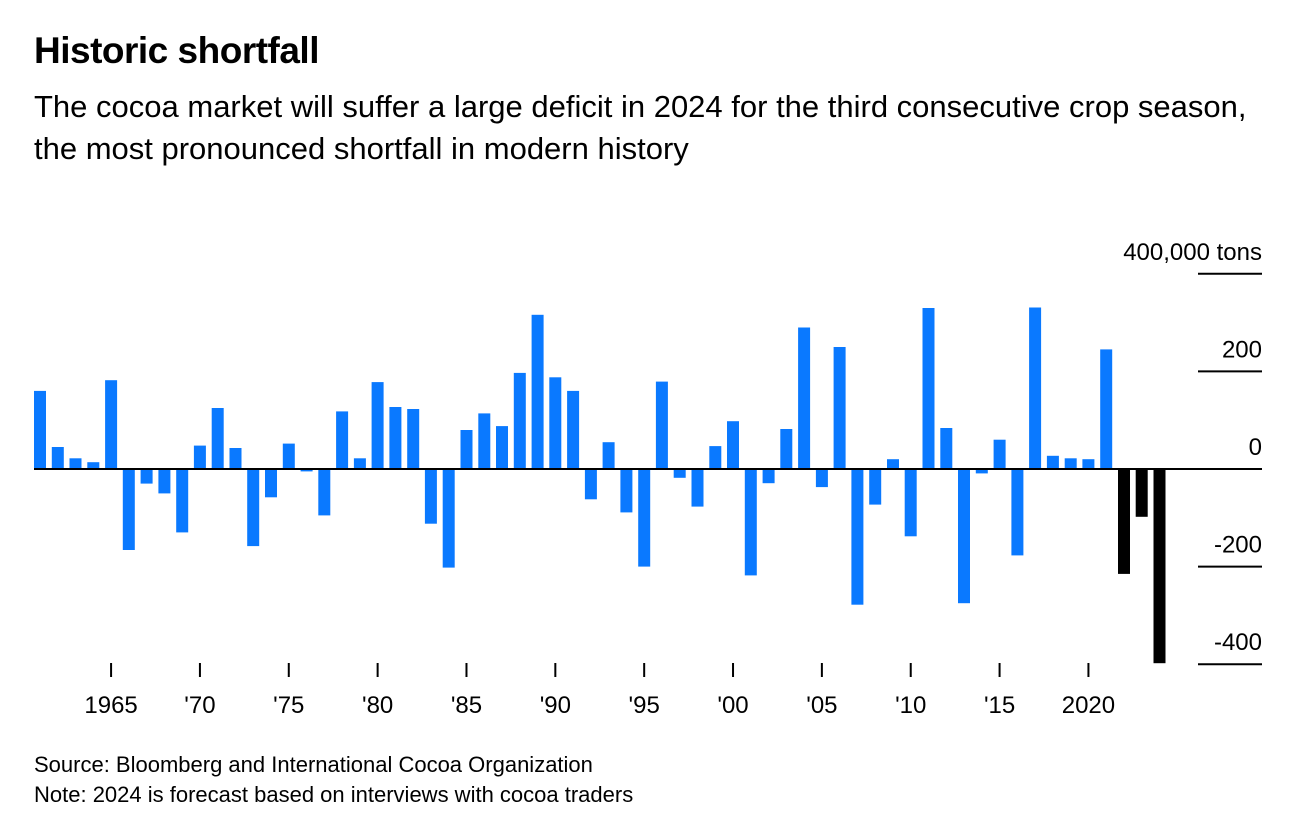  I want to click on y-tick-label-0: 400,000 tons, so click(1192, 252).